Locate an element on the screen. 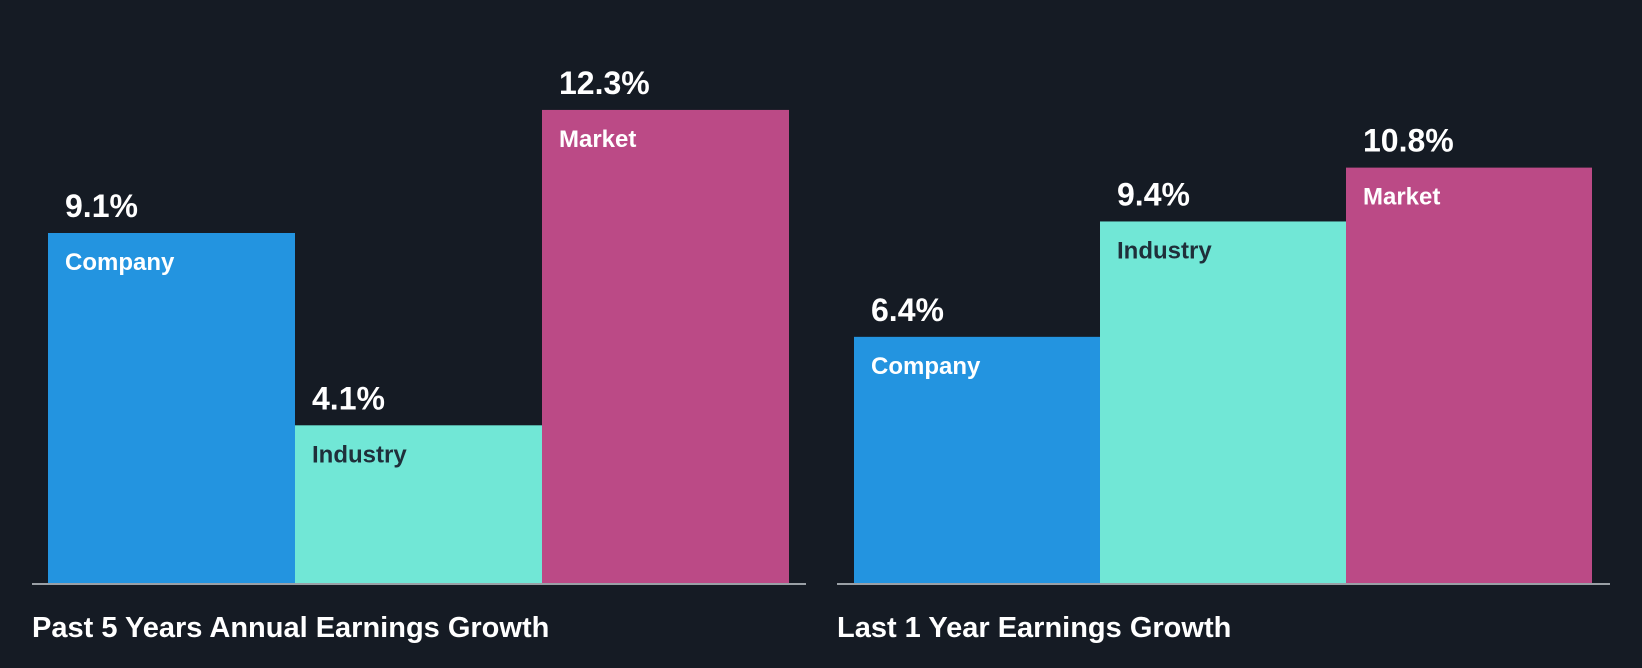 Image resolution: width=1642 pixels, height=668 pixels. chart-title: Last 1 Year Earnings Growth is located at coordinates (1034, 628).